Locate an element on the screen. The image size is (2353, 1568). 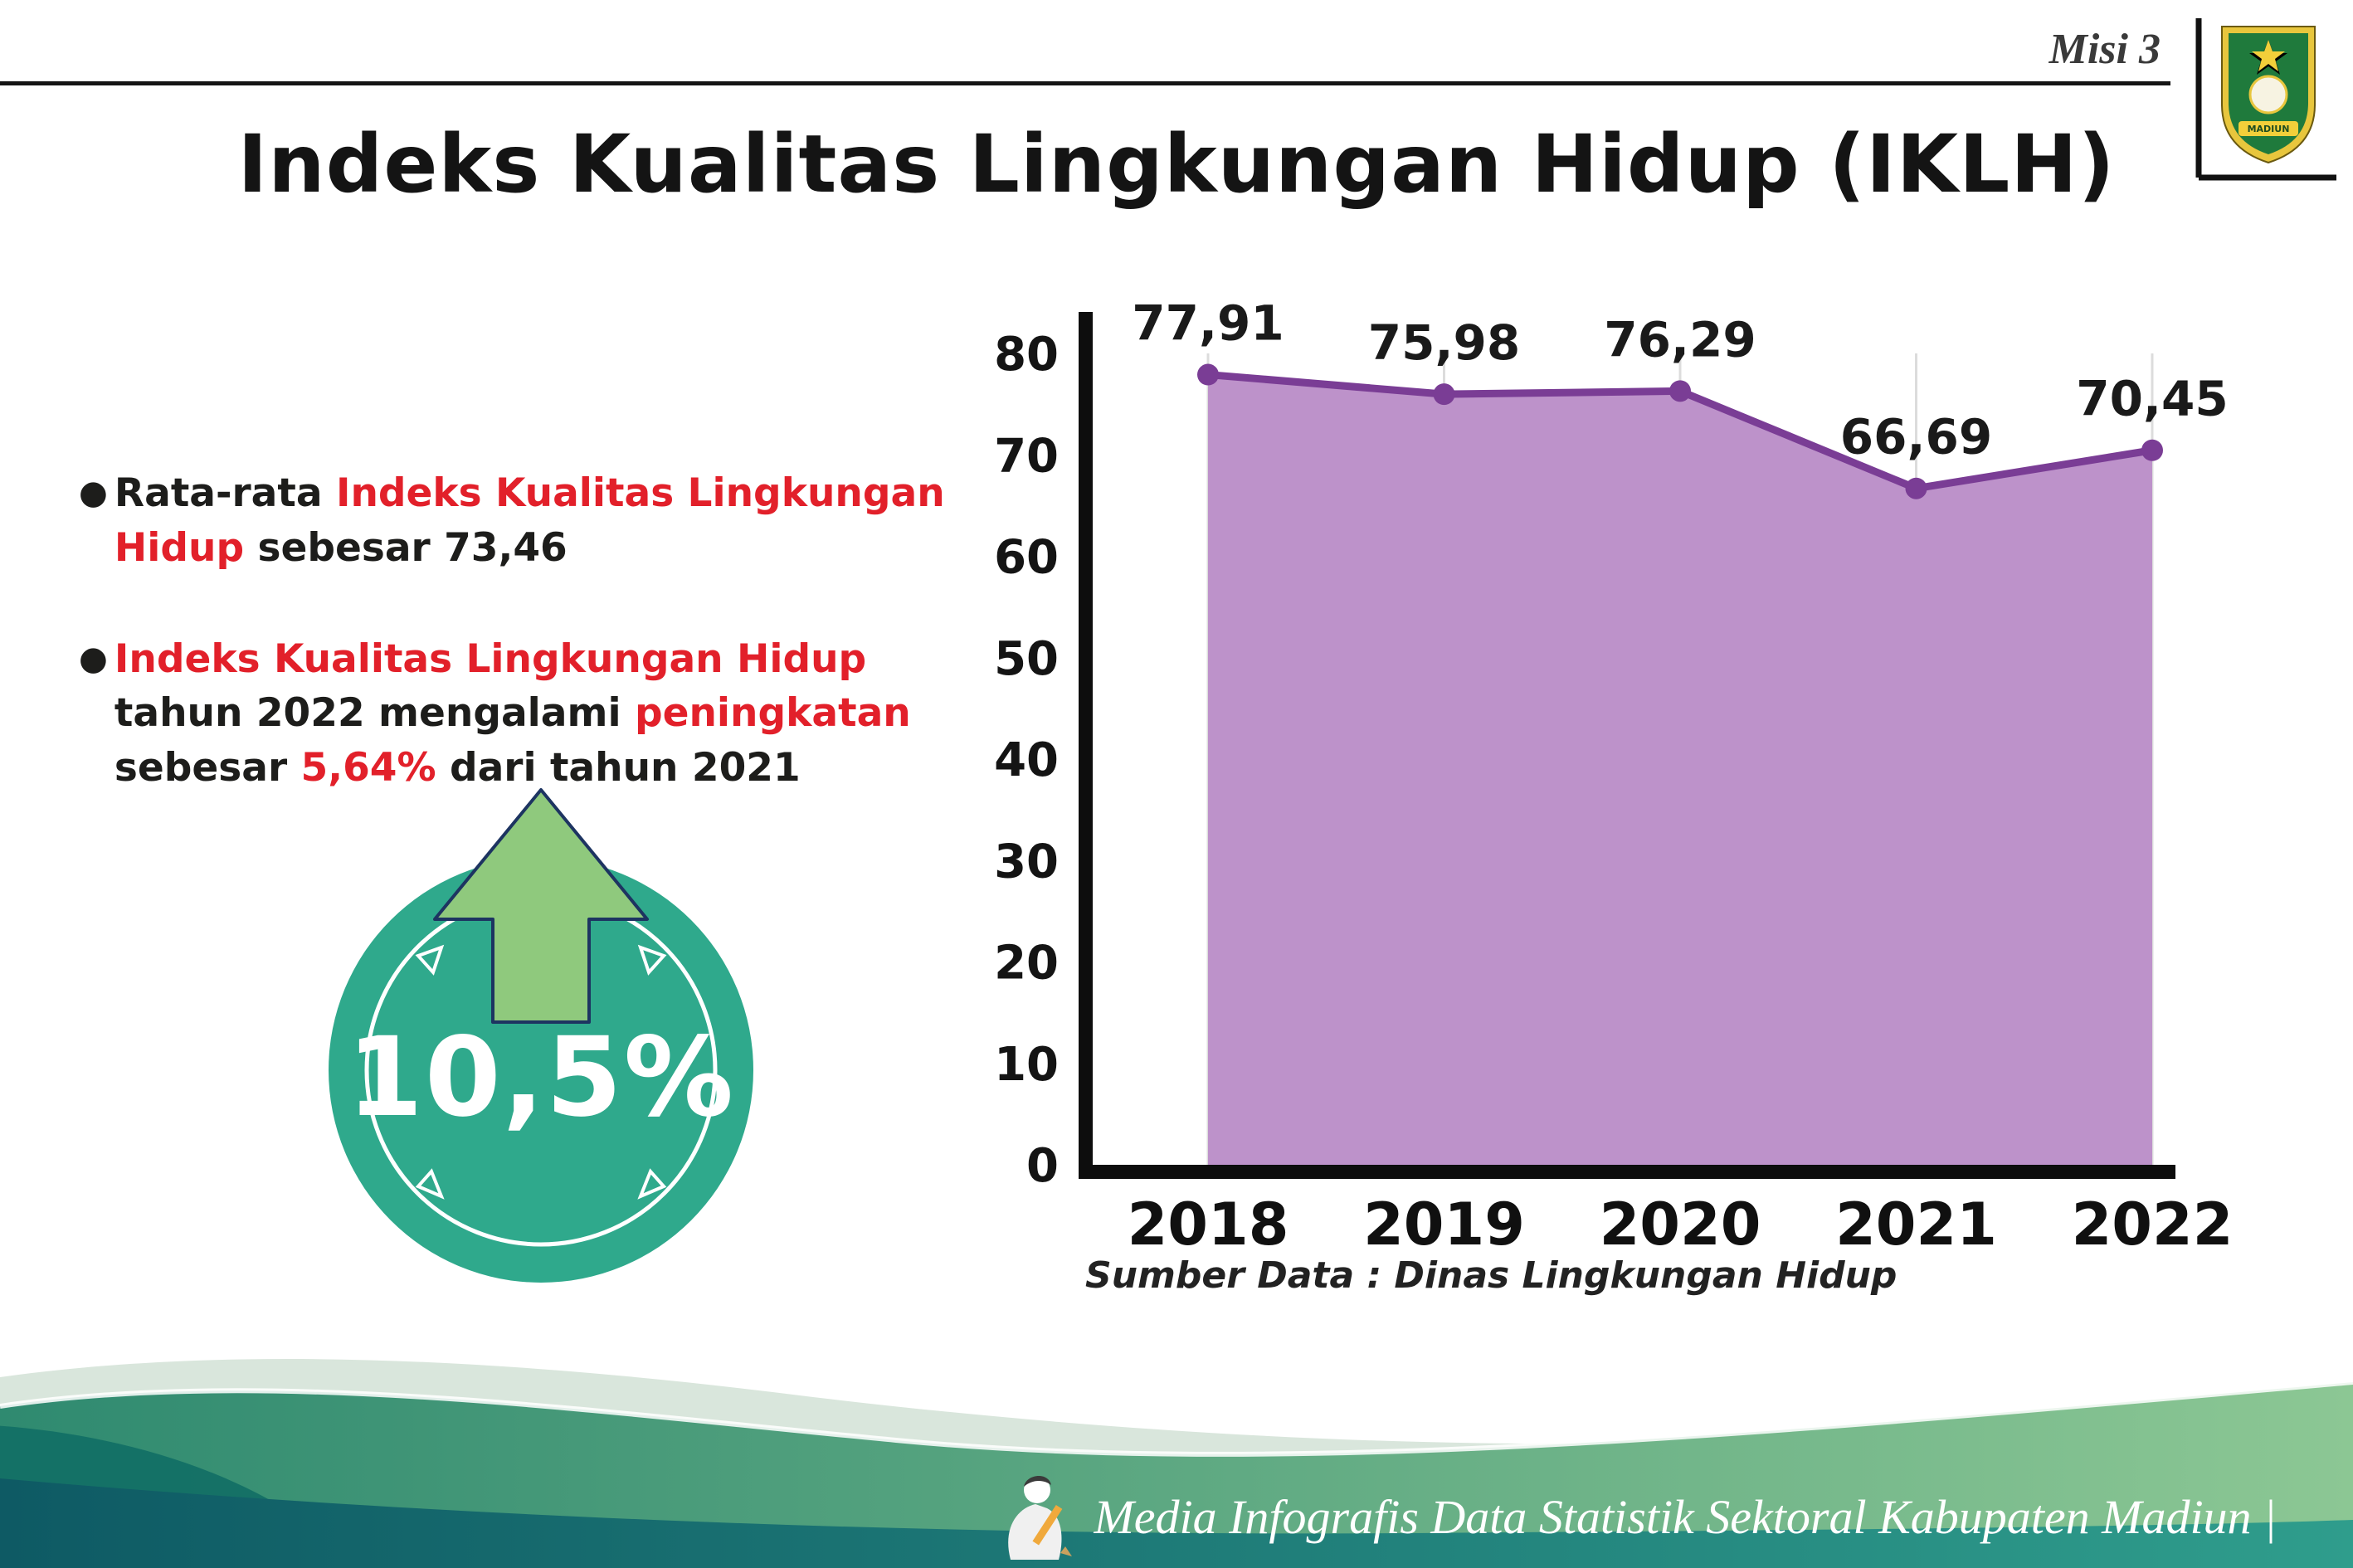
data-label: 76,29 is located at coordinates (1680, 339).